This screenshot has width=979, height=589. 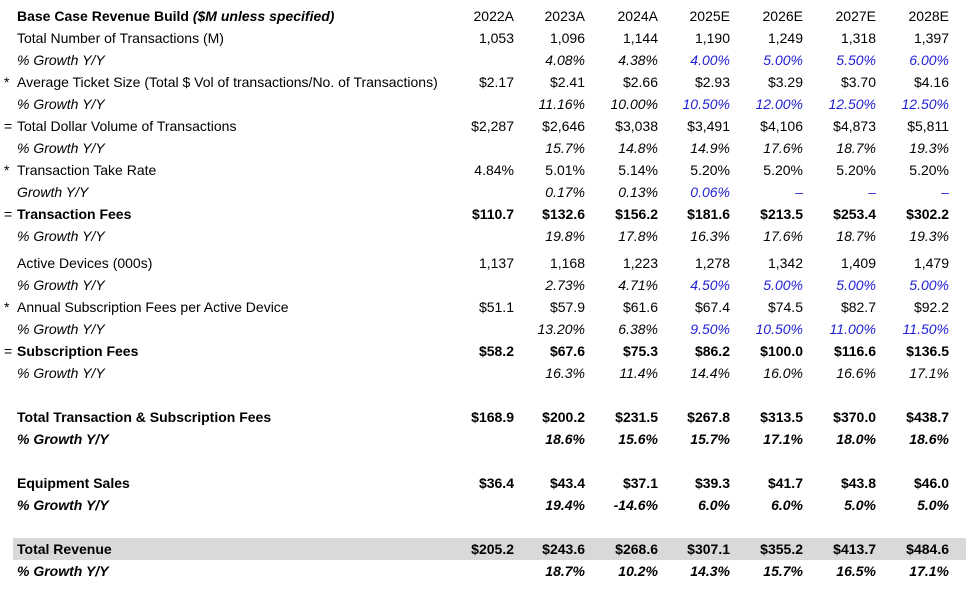 What do you see at coordinates (927, 549) in the screenshot?
I see `cell-2028E: $484.6` at bounding box center [927, 549].